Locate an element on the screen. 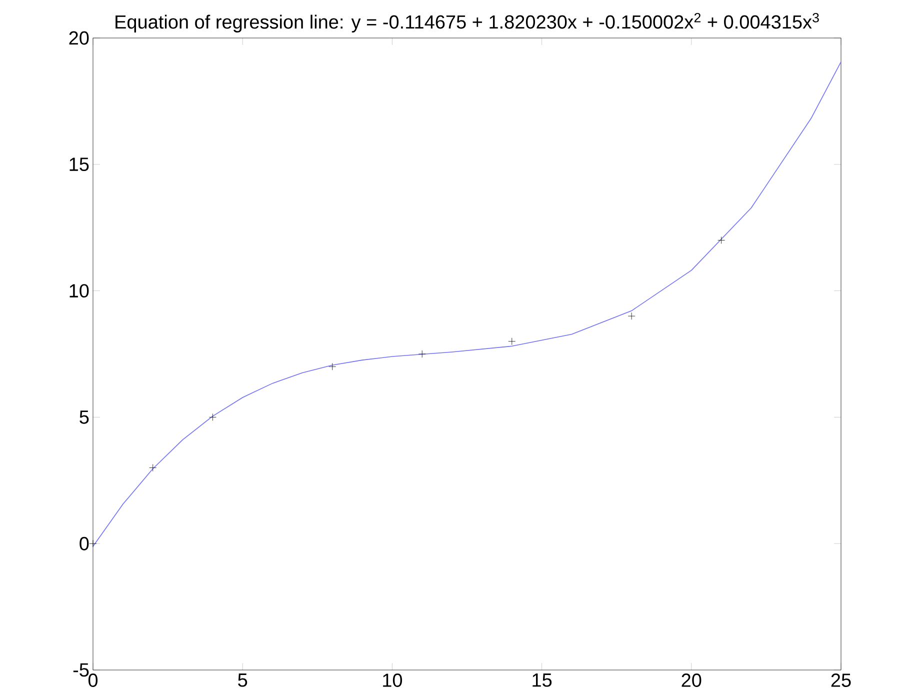  x-tick-label: 5 is located at coordinates (243, 680).